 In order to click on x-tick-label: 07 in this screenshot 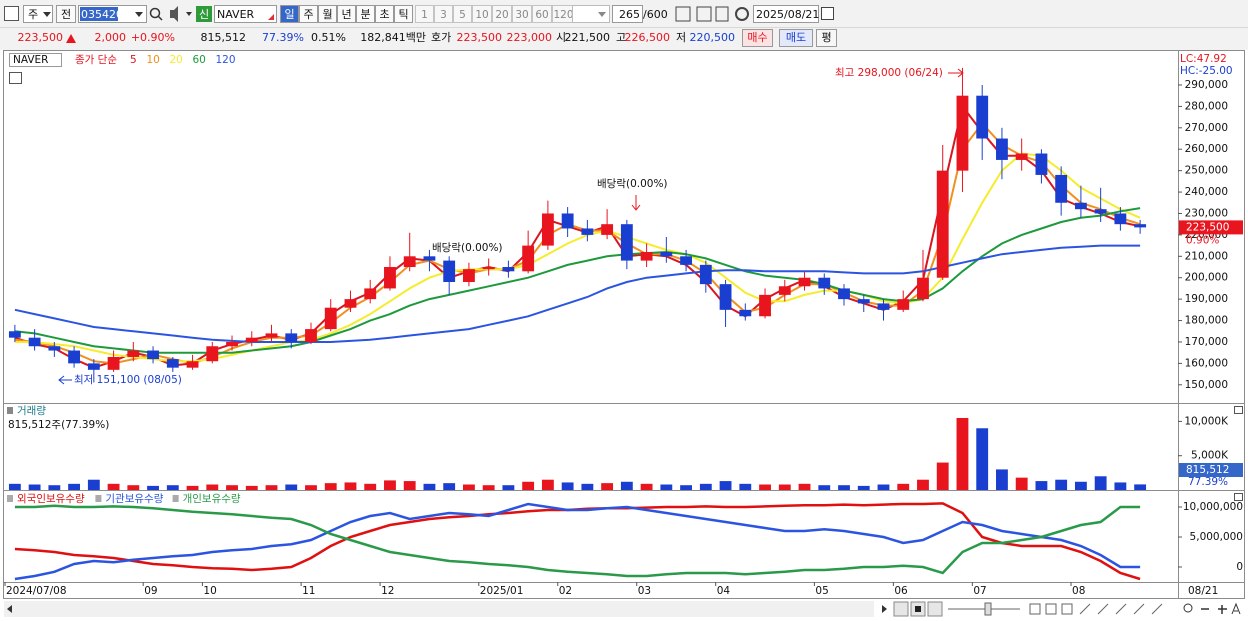, I will do `click(979, 591)`.